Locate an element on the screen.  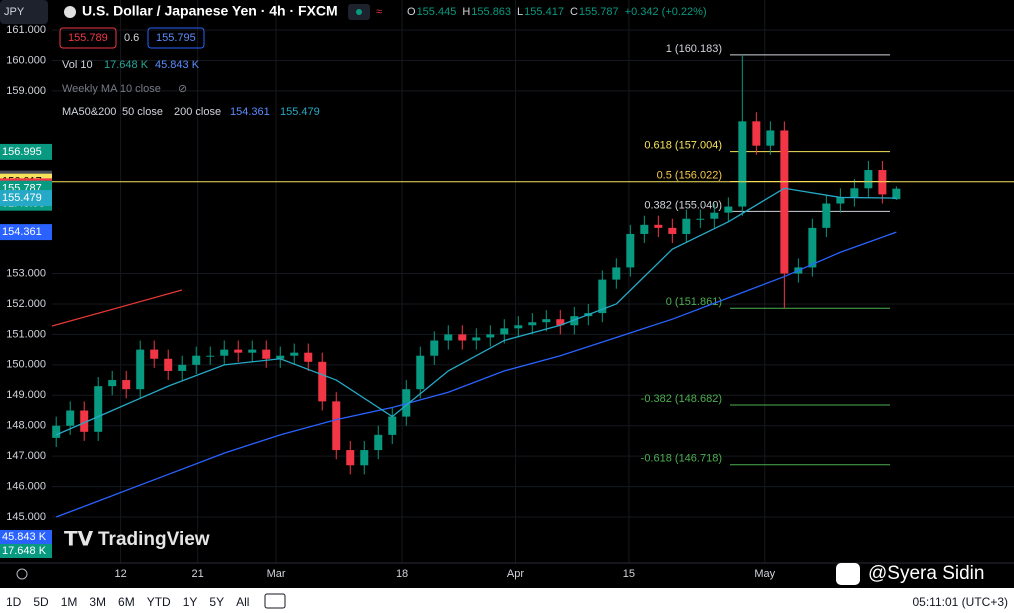
y-tick-label: 145.000 is located at coordinates (26, 517).